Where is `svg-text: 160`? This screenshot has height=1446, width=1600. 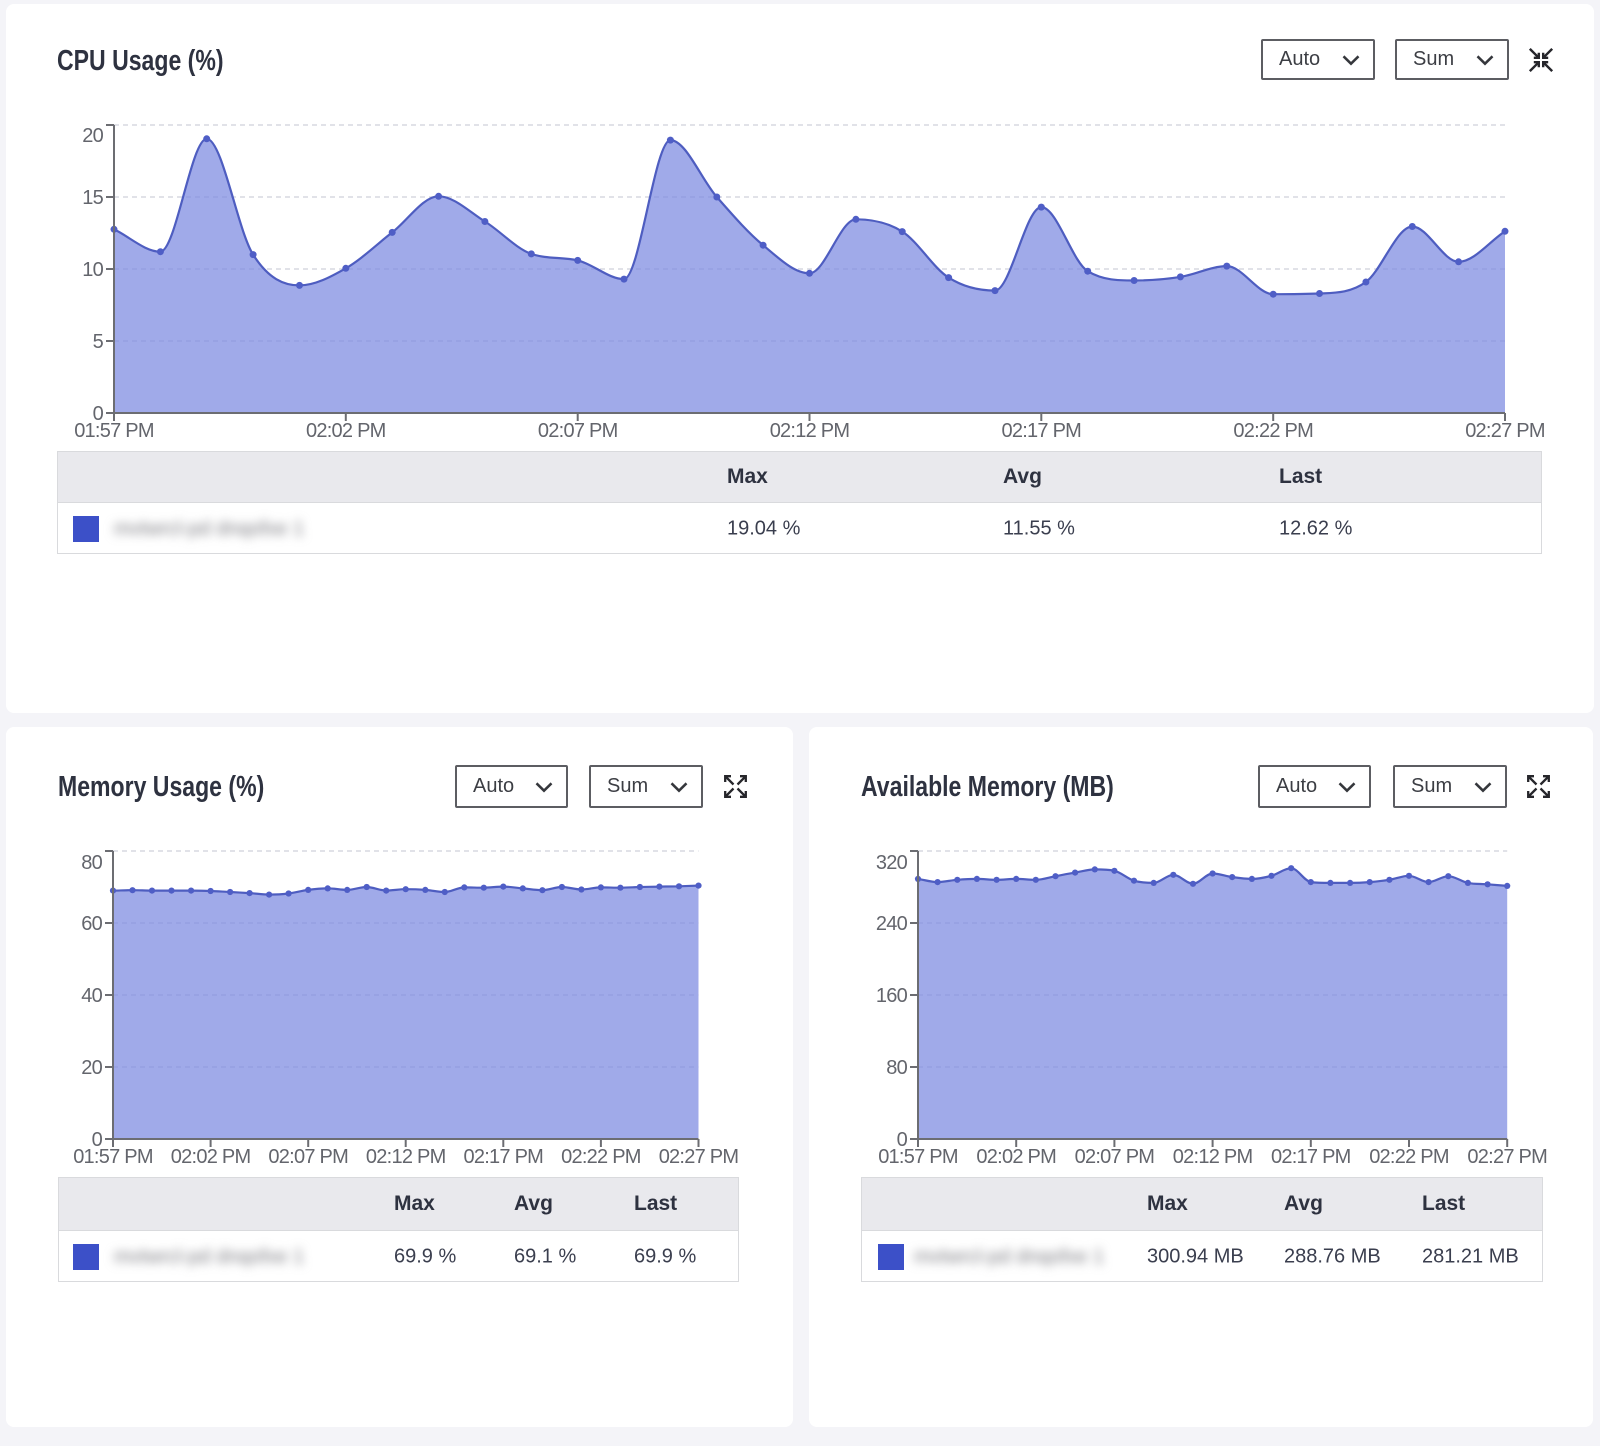 svg-text: 160 is located at coordinates (892, 996).